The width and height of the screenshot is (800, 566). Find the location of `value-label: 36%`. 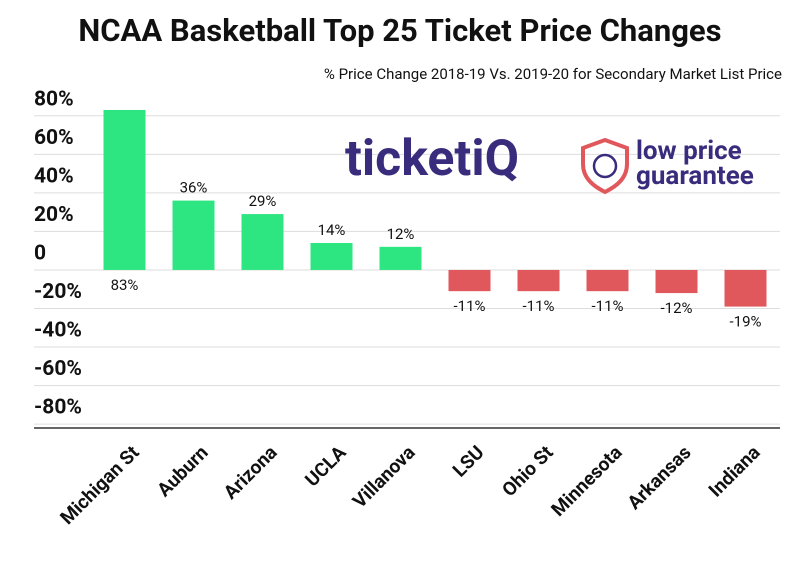

value-label: 36% is located at coordinates (194, 188).